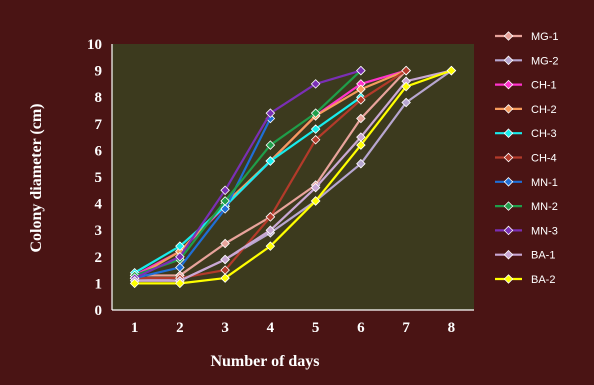 Image resolution: width=594 pixels, height=385 pixels. Describe the element at coordinates (99, 311) in the screenshot. I see `y-tick-label: 0` at that location.